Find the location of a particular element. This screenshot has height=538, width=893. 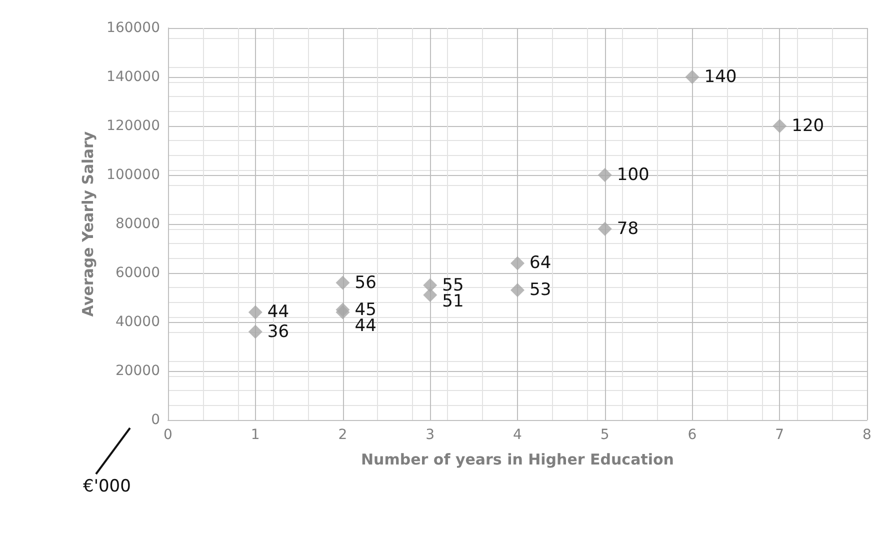

y-tick-label: 100000 is located at coordinates (133, 175).